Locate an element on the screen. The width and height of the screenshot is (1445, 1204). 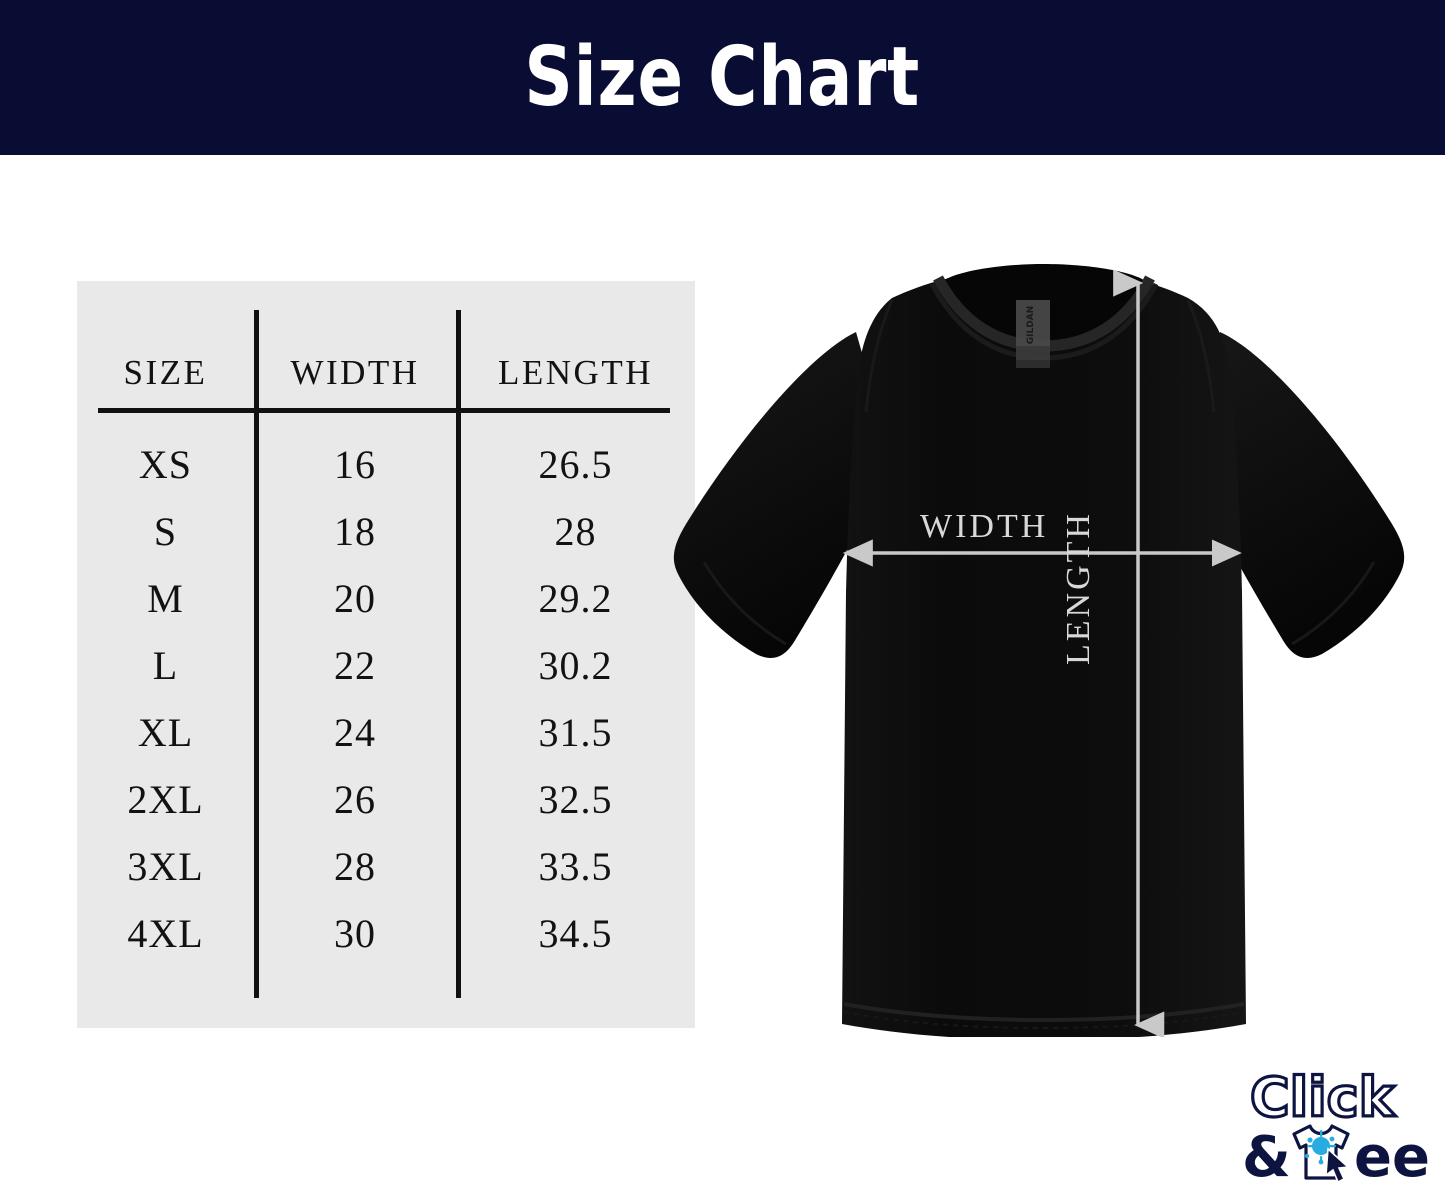
cell-length: 28 is located at coordinates (575, 531).